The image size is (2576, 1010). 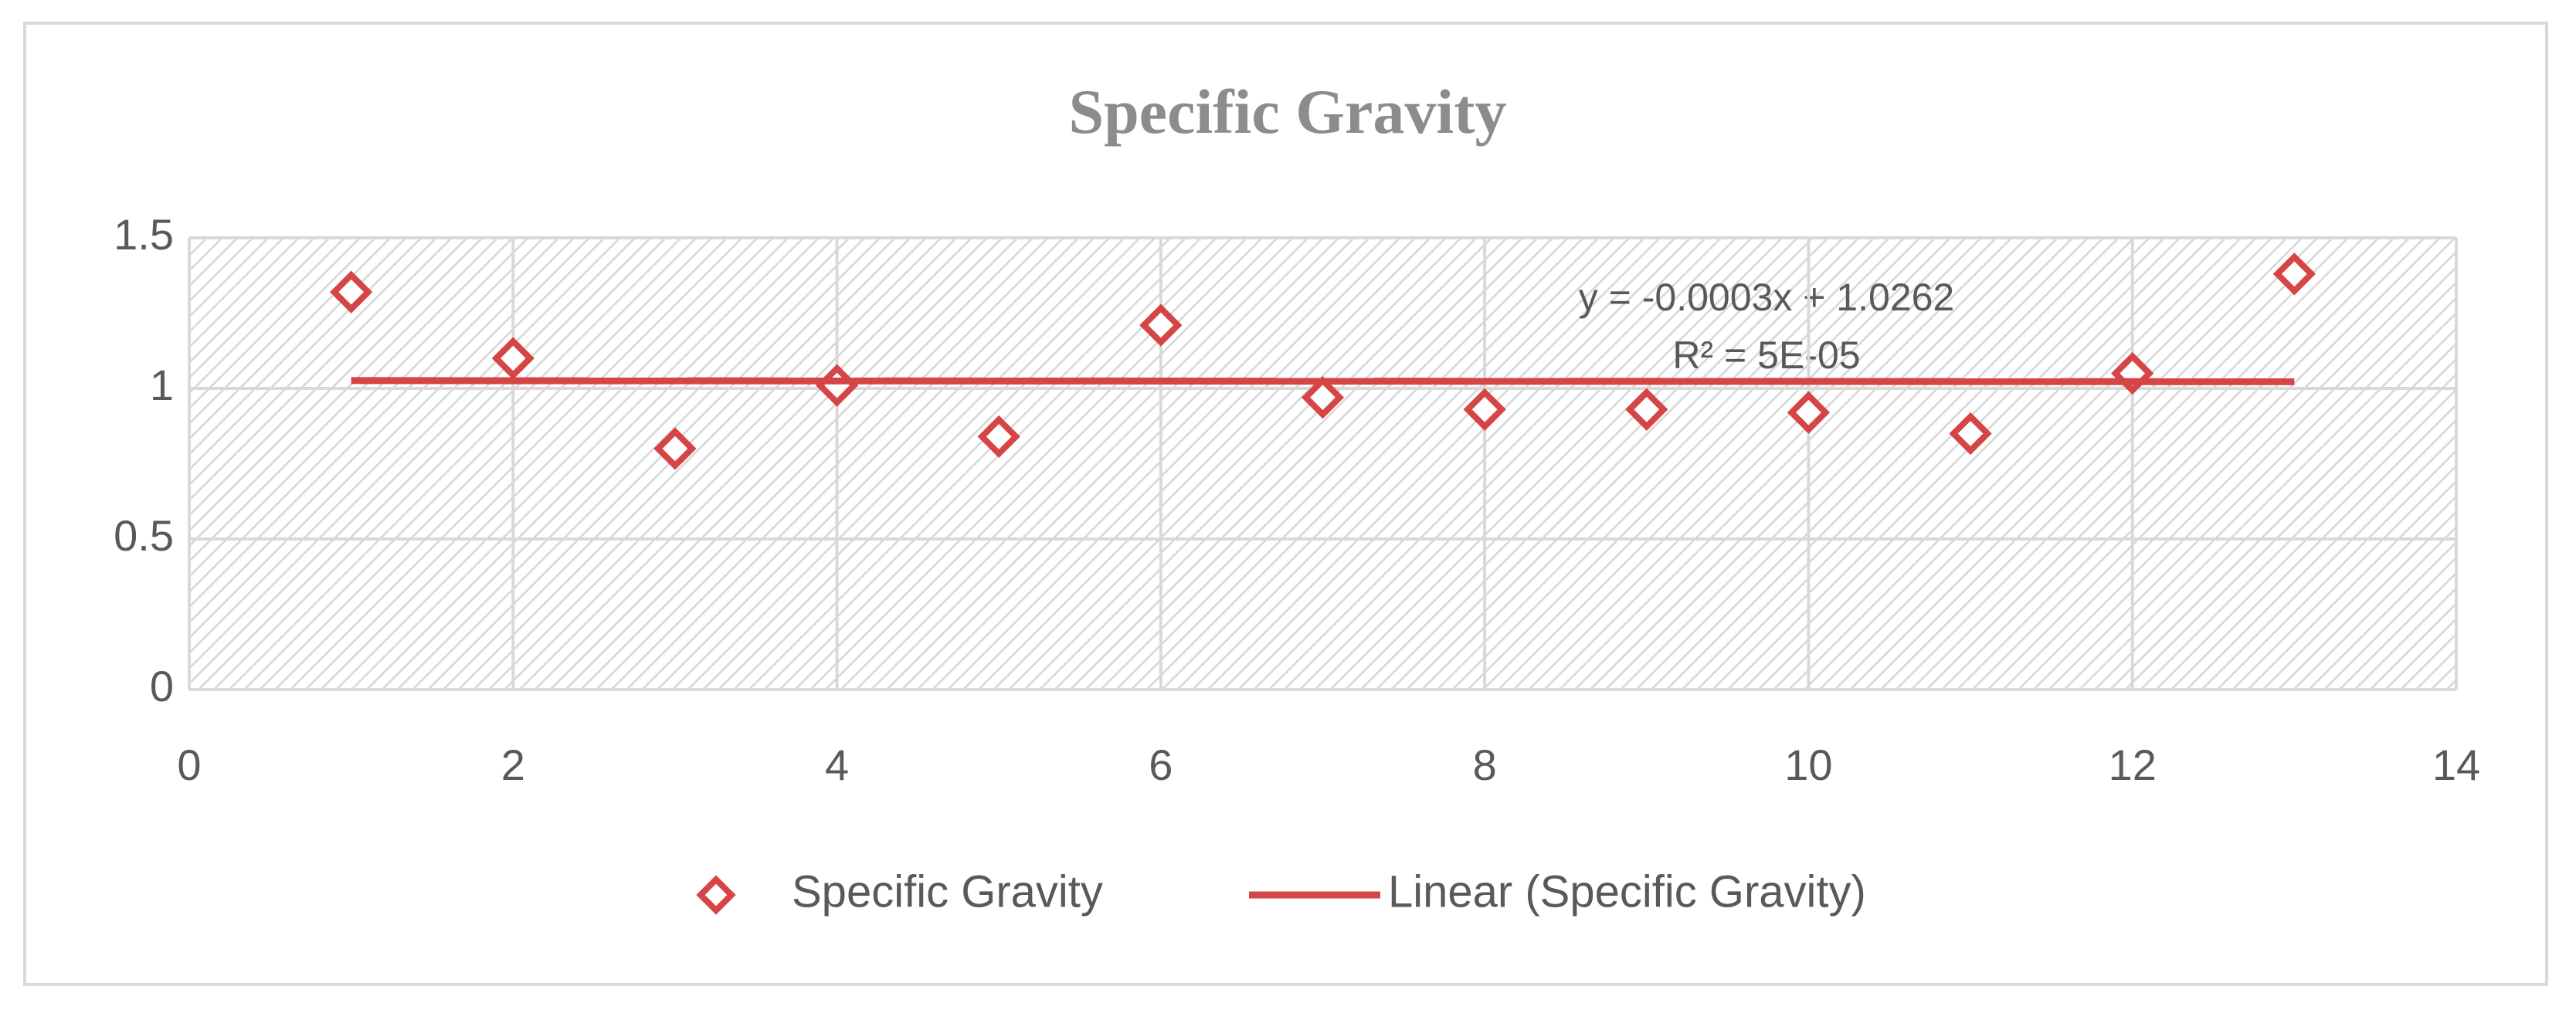 What do you see at coordinates (716, 895) in the screenshot?
I see `legend-marker` at bounding box center [716, 895].